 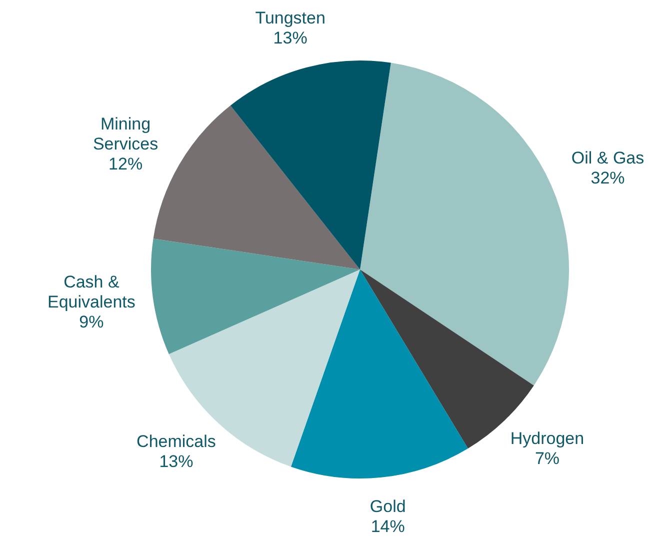 I want to click on data-label: 12%, so click(x=125, y=164).